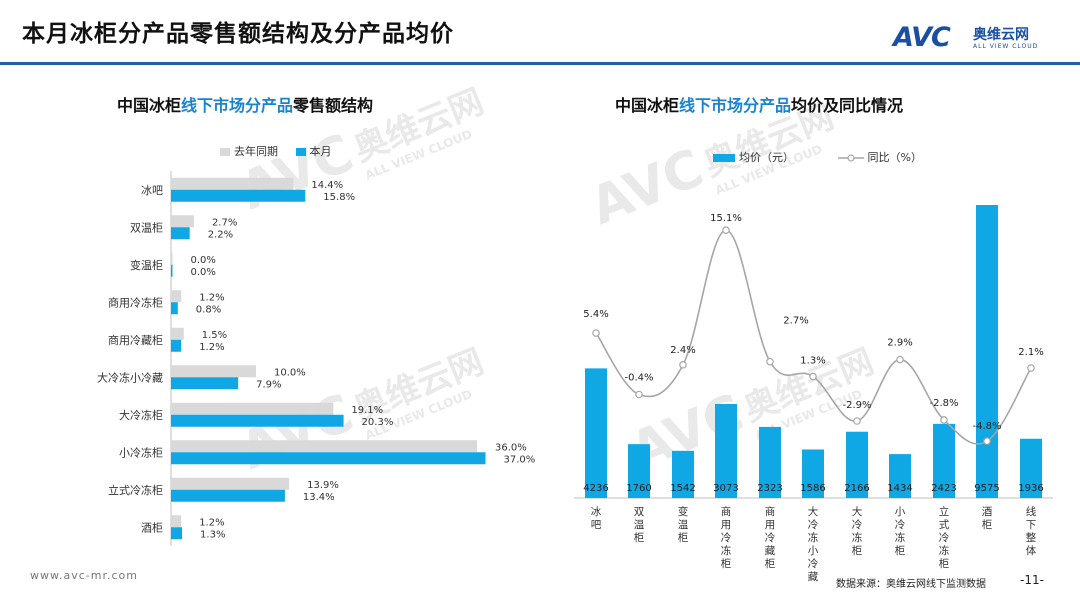  What do you see at coordinates (224, 222) in the screenshot?
I see `left-data-label-last-year: 2.7%` at bounding box center [224, 222].